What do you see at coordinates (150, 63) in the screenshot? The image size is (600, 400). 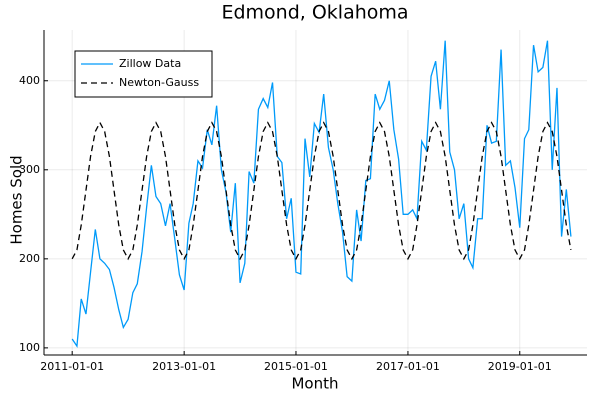 I see `legend-label: Zillow Data` at bounding box center [150, 63].